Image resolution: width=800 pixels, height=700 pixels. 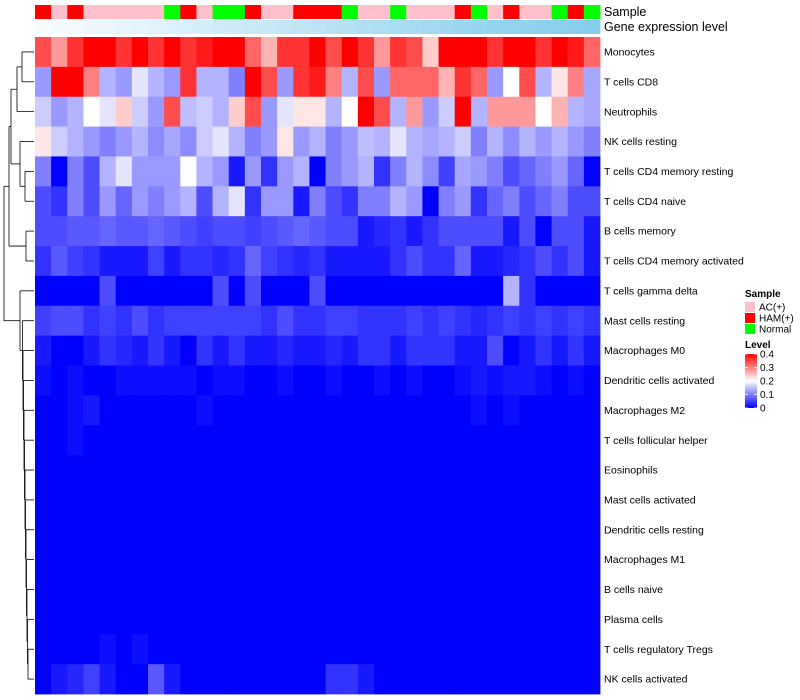 I want to click on legend-label: Normal, so click(x=775, y=330).